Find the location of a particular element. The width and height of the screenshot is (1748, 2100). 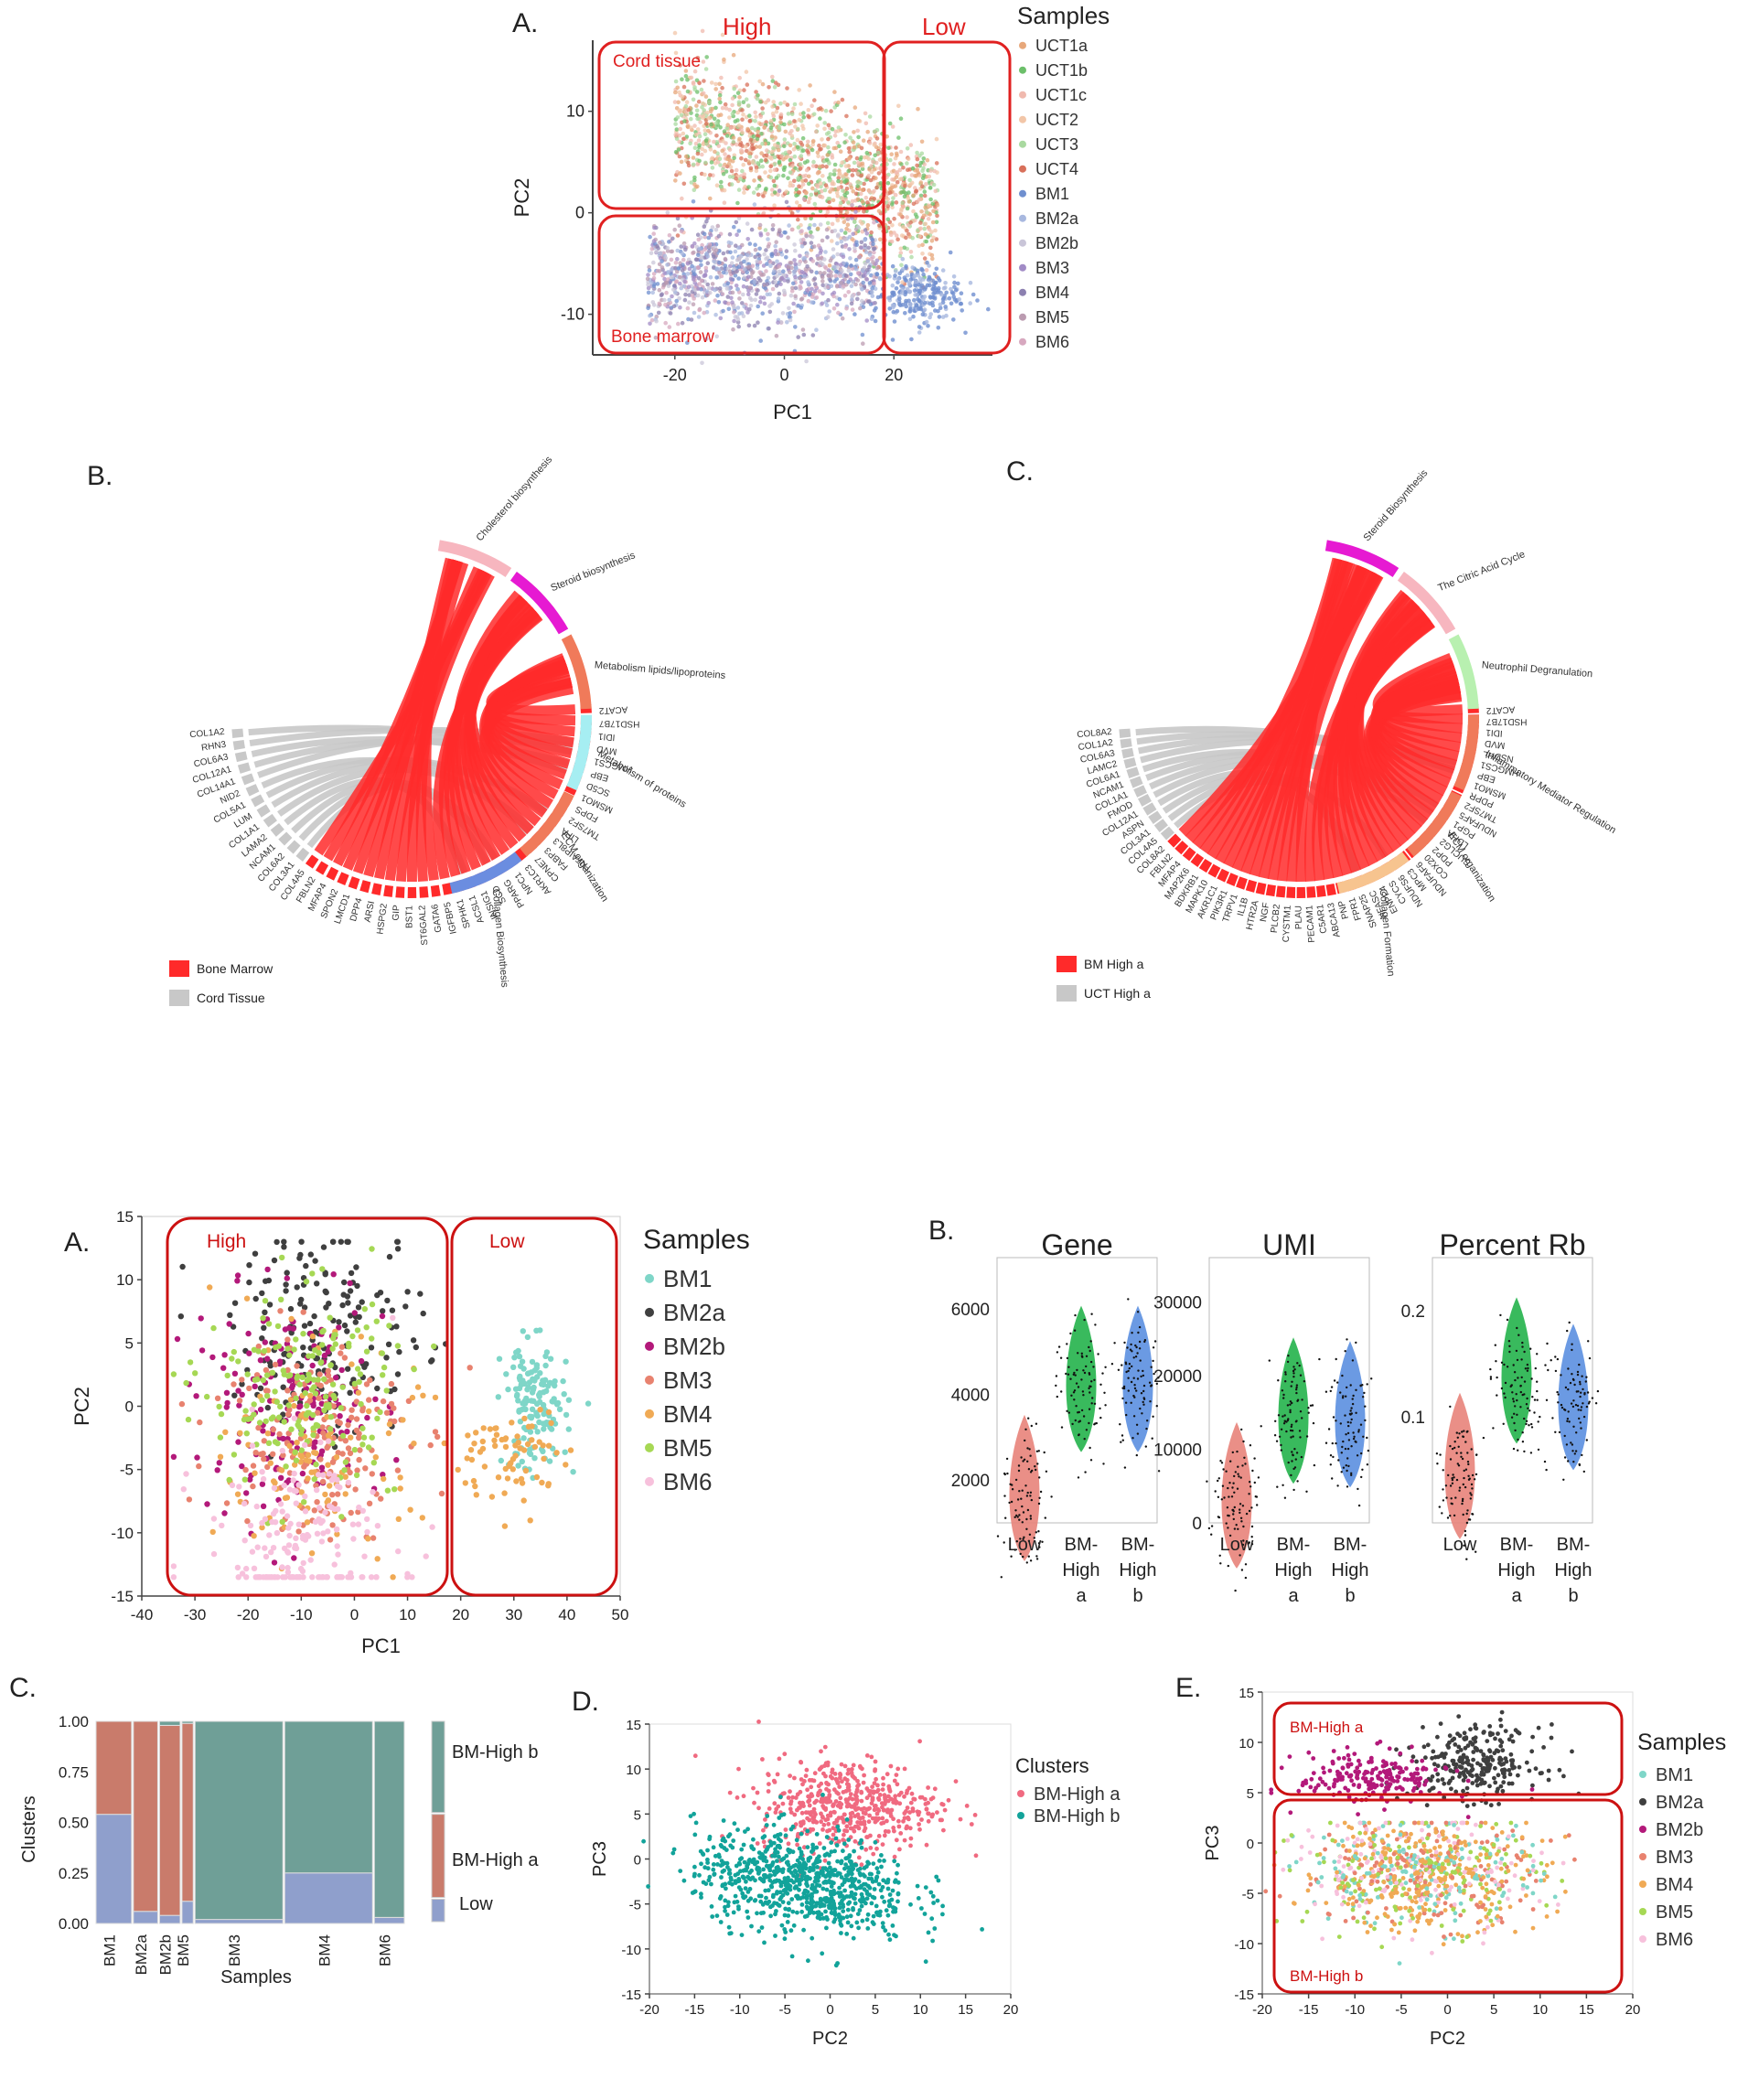

fig1-b-letter: B. is located at coordinates (100, 476).